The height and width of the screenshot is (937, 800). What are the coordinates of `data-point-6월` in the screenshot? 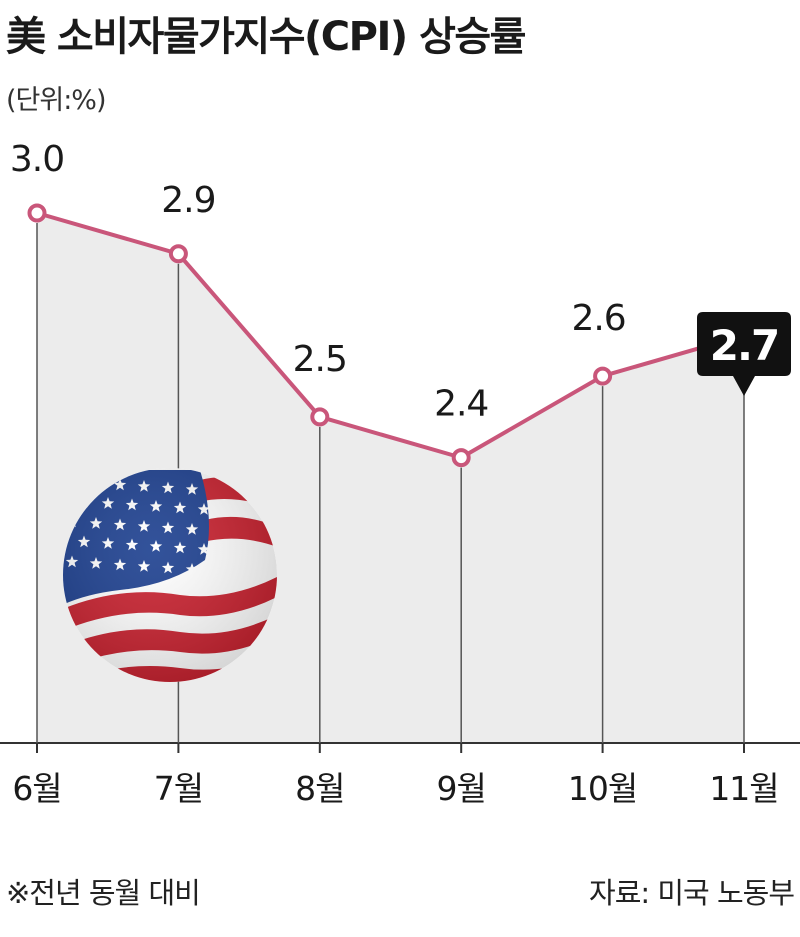 It's located at (37, 213).